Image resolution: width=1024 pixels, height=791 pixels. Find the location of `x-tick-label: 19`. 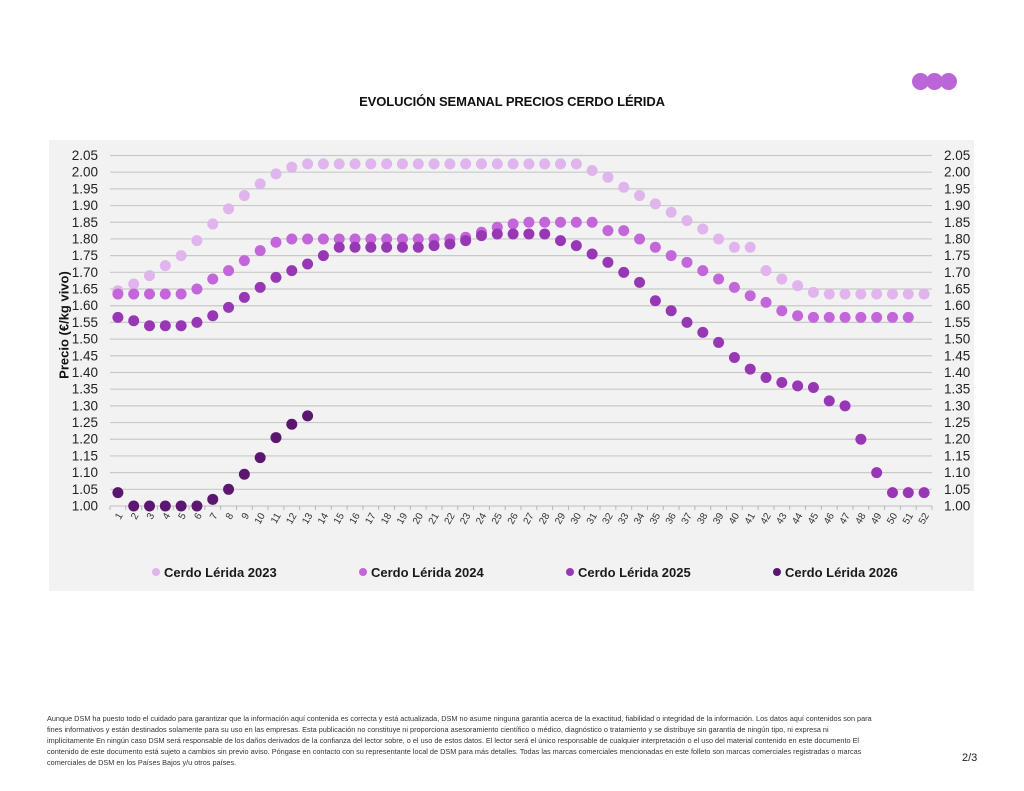

x-tick-label: 19 is located at coordinates (402, 519).